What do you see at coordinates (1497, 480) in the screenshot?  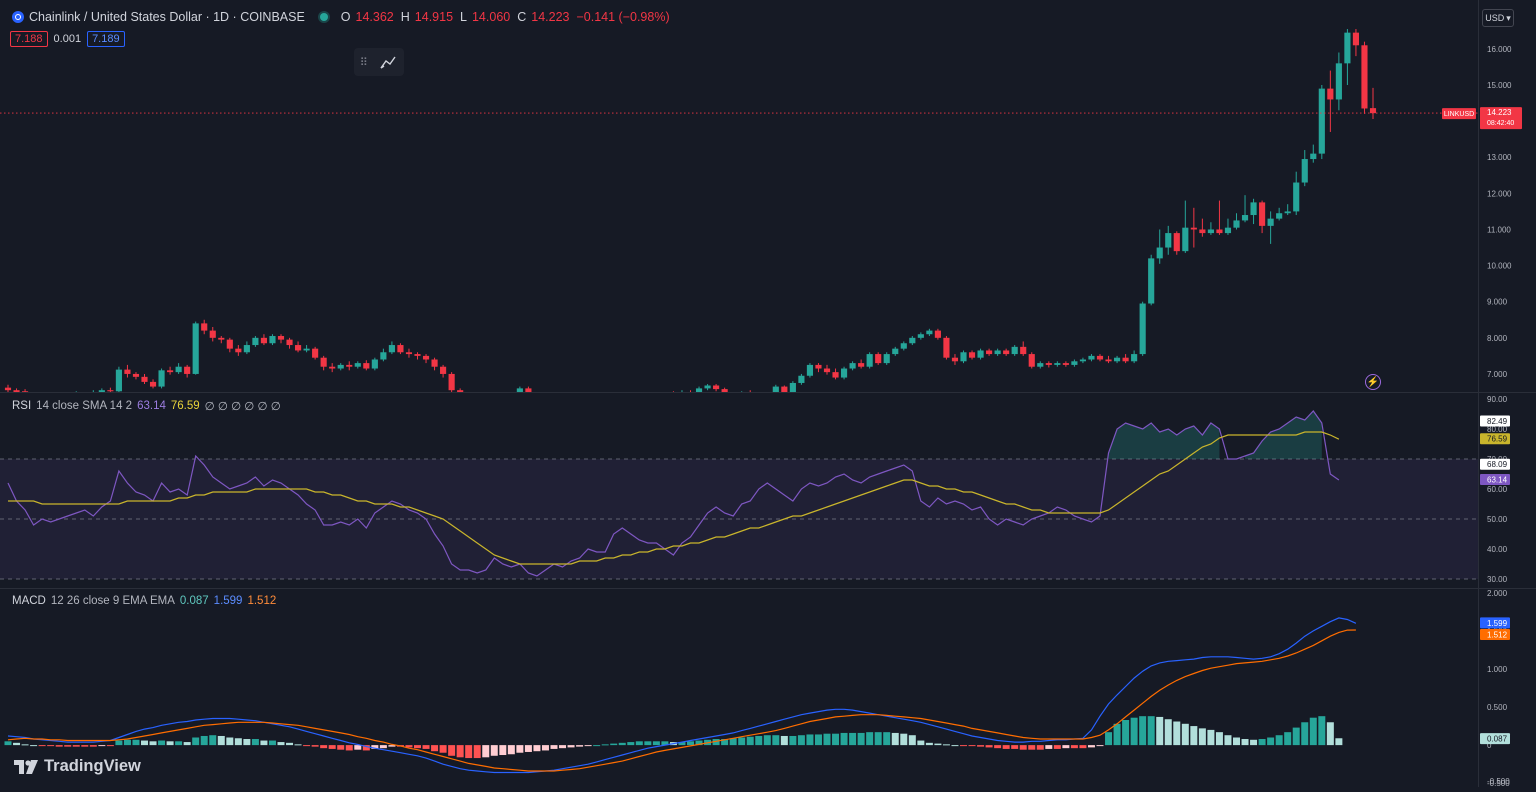 I see `rsi-value-badge-label: 63.14` at bounding box center [1497, 480].